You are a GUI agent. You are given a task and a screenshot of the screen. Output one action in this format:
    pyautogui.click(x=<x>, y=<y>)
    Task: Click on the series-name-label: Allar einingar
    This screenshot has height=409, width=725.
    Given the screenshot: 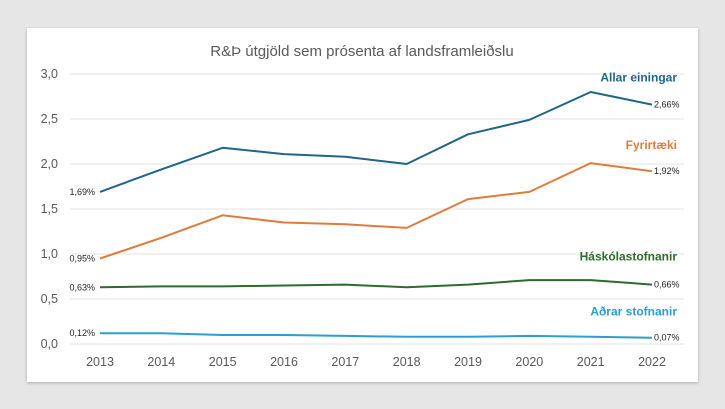 What is the action you would take?
    pyautogui.click(x=638, y=78)
    